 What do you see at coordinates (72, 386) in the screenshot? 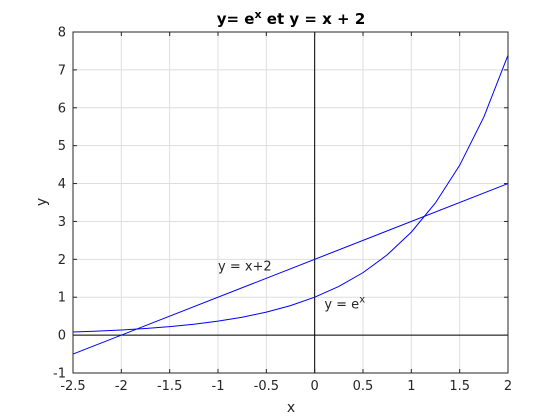
I see `x-tick-label: -2.5` at bounding box center [72, 386].